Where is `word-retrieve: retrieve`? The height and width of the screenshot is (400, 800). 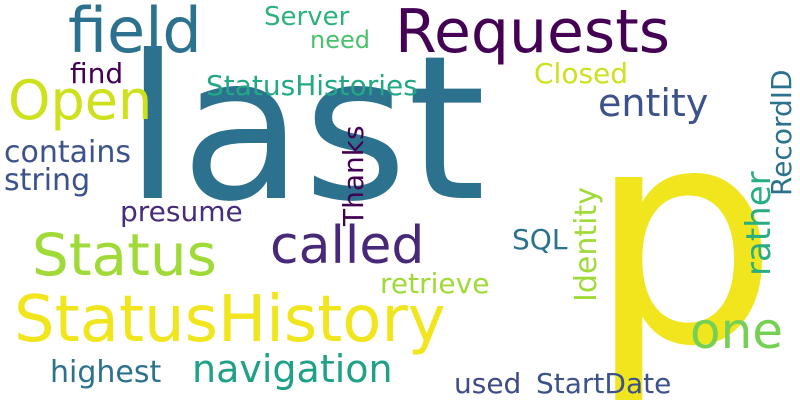 word-retrieve: retrieve is located at coordinates (435, 283).